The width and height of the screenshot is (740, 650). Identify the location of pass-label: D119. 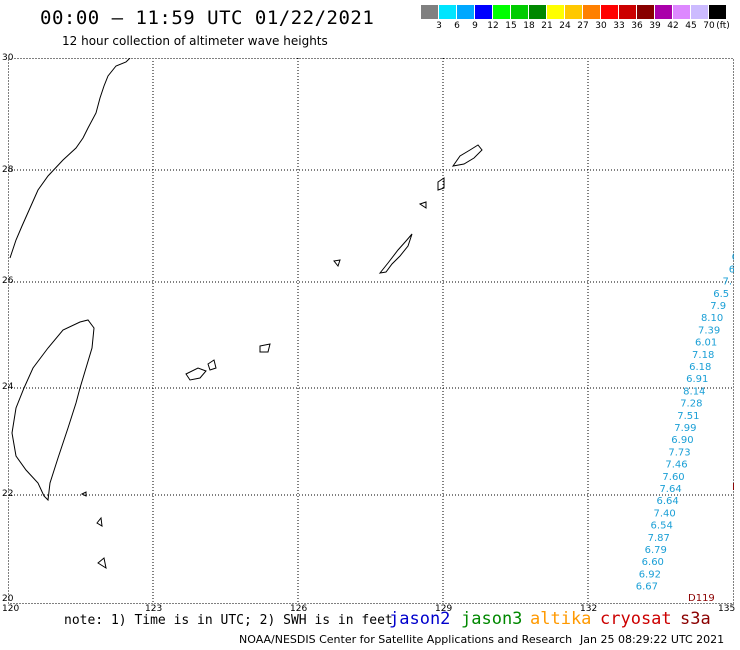
(701, 598).